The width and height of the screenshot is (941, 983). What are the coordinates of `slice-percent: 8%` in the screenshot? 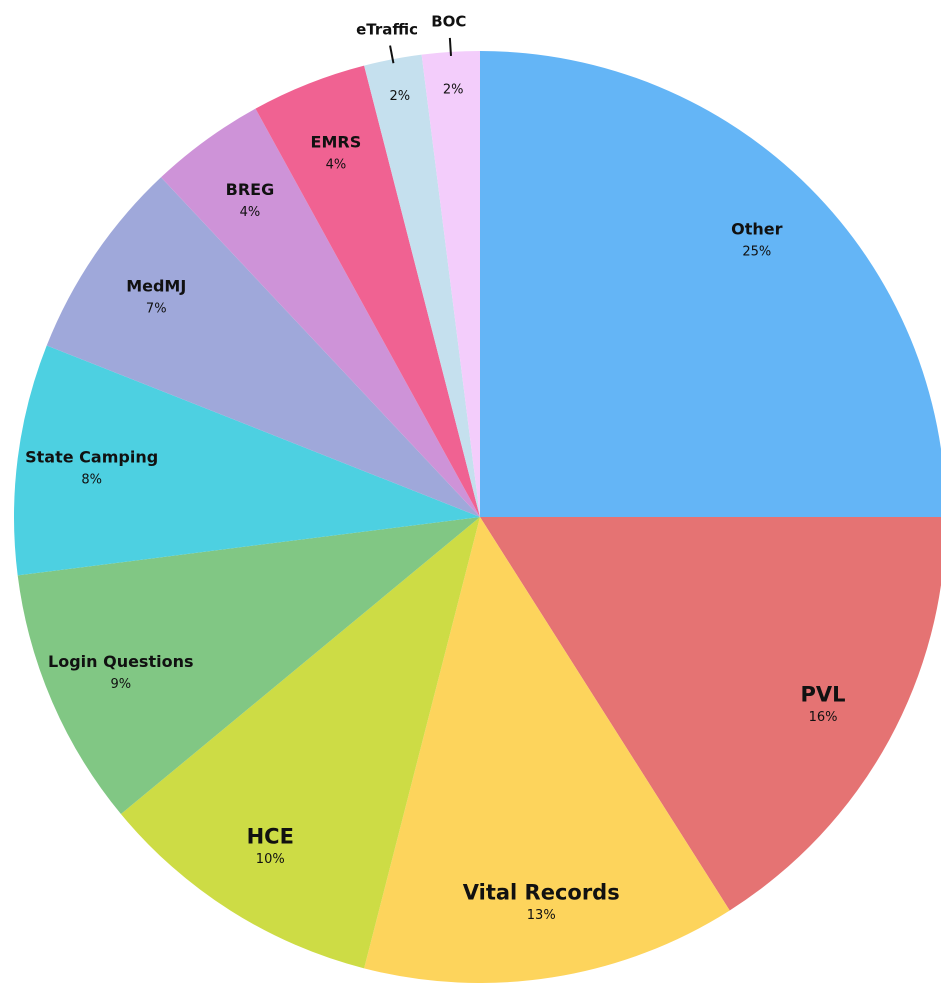 It's located at (91, 479).